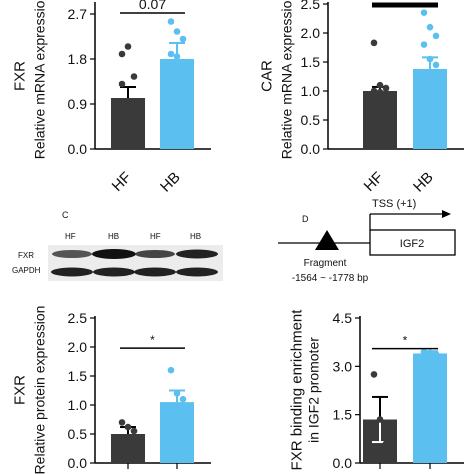 The width and height of the screenshot is (474, 474). What do you see at coordinates (78, 376) in the screenshot?
I see `y-tick-label: 1.5` at bounding box center [78, 376].